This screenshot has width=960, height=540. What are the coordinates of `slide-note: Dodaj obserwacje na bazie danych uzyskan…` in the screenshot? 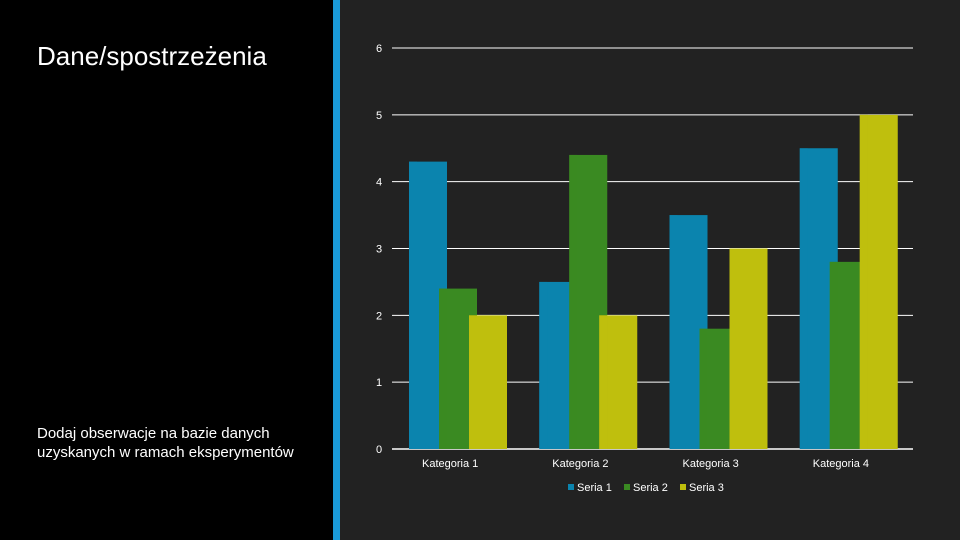 It's located at (165, 443).